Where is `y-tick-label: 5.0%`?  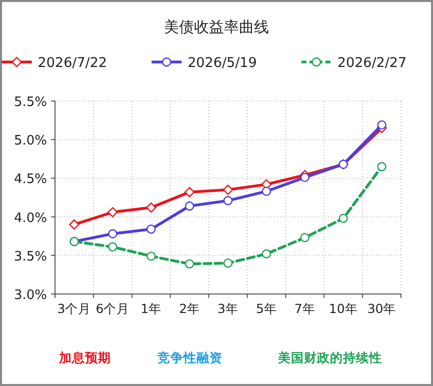 y-tick-label: 5.0% is located at coordinates (30, 141).